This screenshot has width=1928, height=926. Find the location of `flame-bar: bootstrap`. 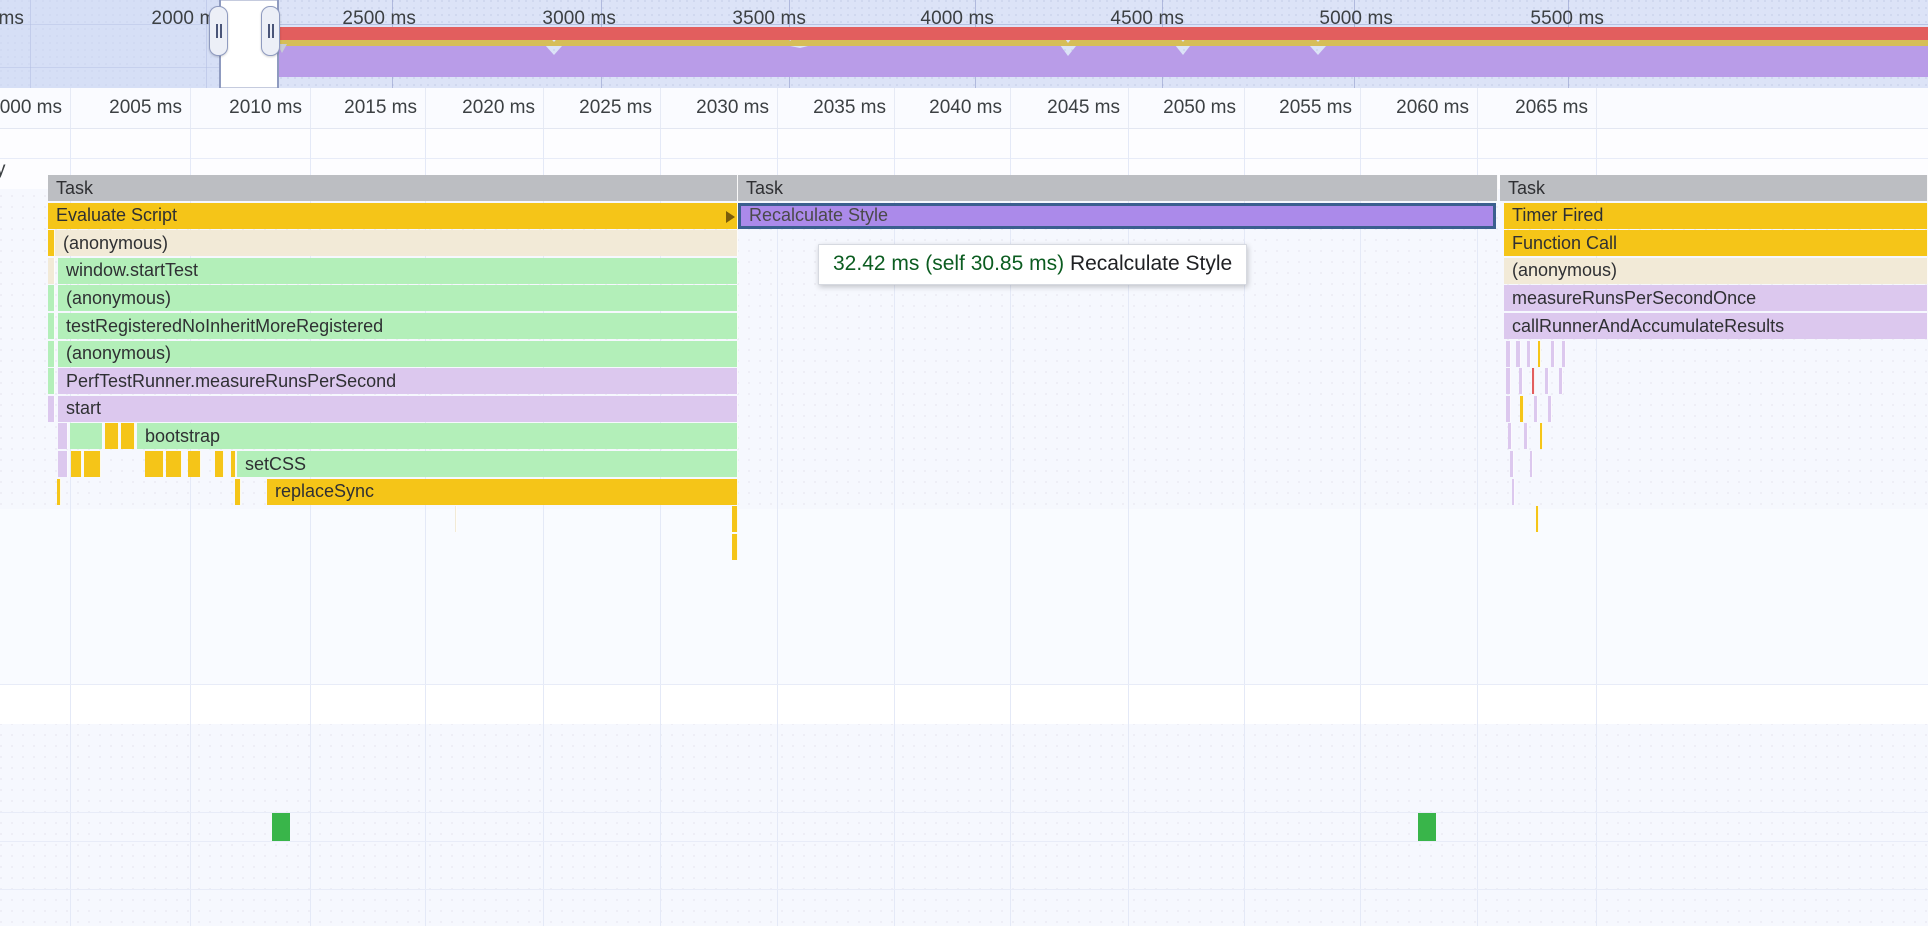

flame-bar: bootstrap is located at coordinates (437, 436).